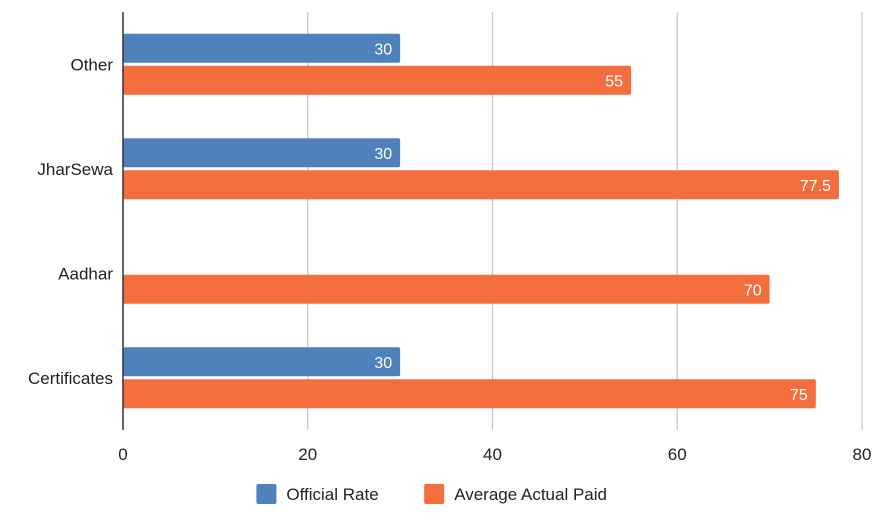 The height and width of the screenshot is (517, 874). I want to click on data-label: 70, so click(753, 290).